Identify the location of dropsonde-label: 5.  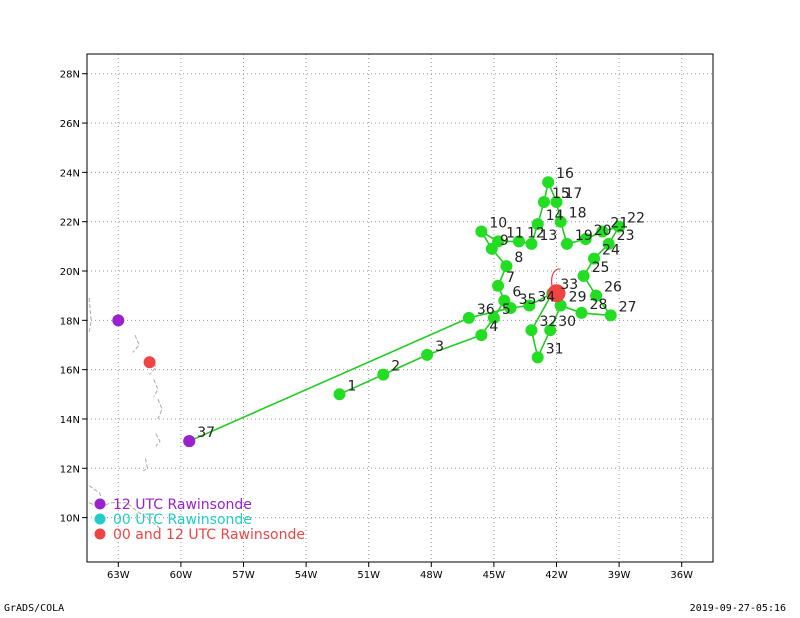
(506, 310).